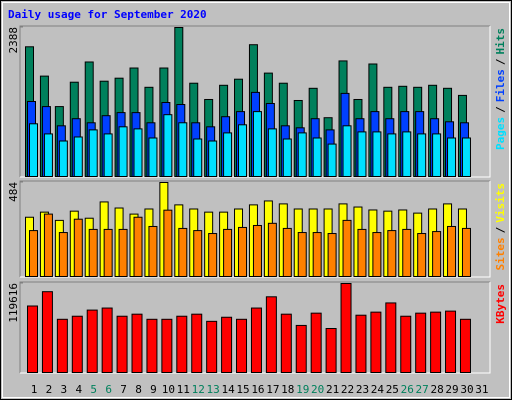 The image size is (512, 400). I want to click on chart-title: Daily usage for September 2020, so click(107, 14).